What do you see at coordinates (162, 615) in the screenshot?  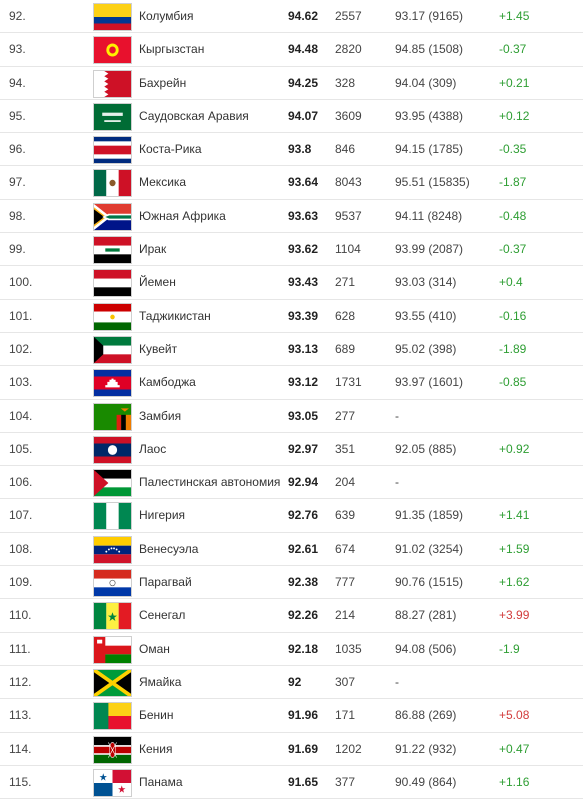 I see `country-name: Сенегал` at bounding box center [162, 615].